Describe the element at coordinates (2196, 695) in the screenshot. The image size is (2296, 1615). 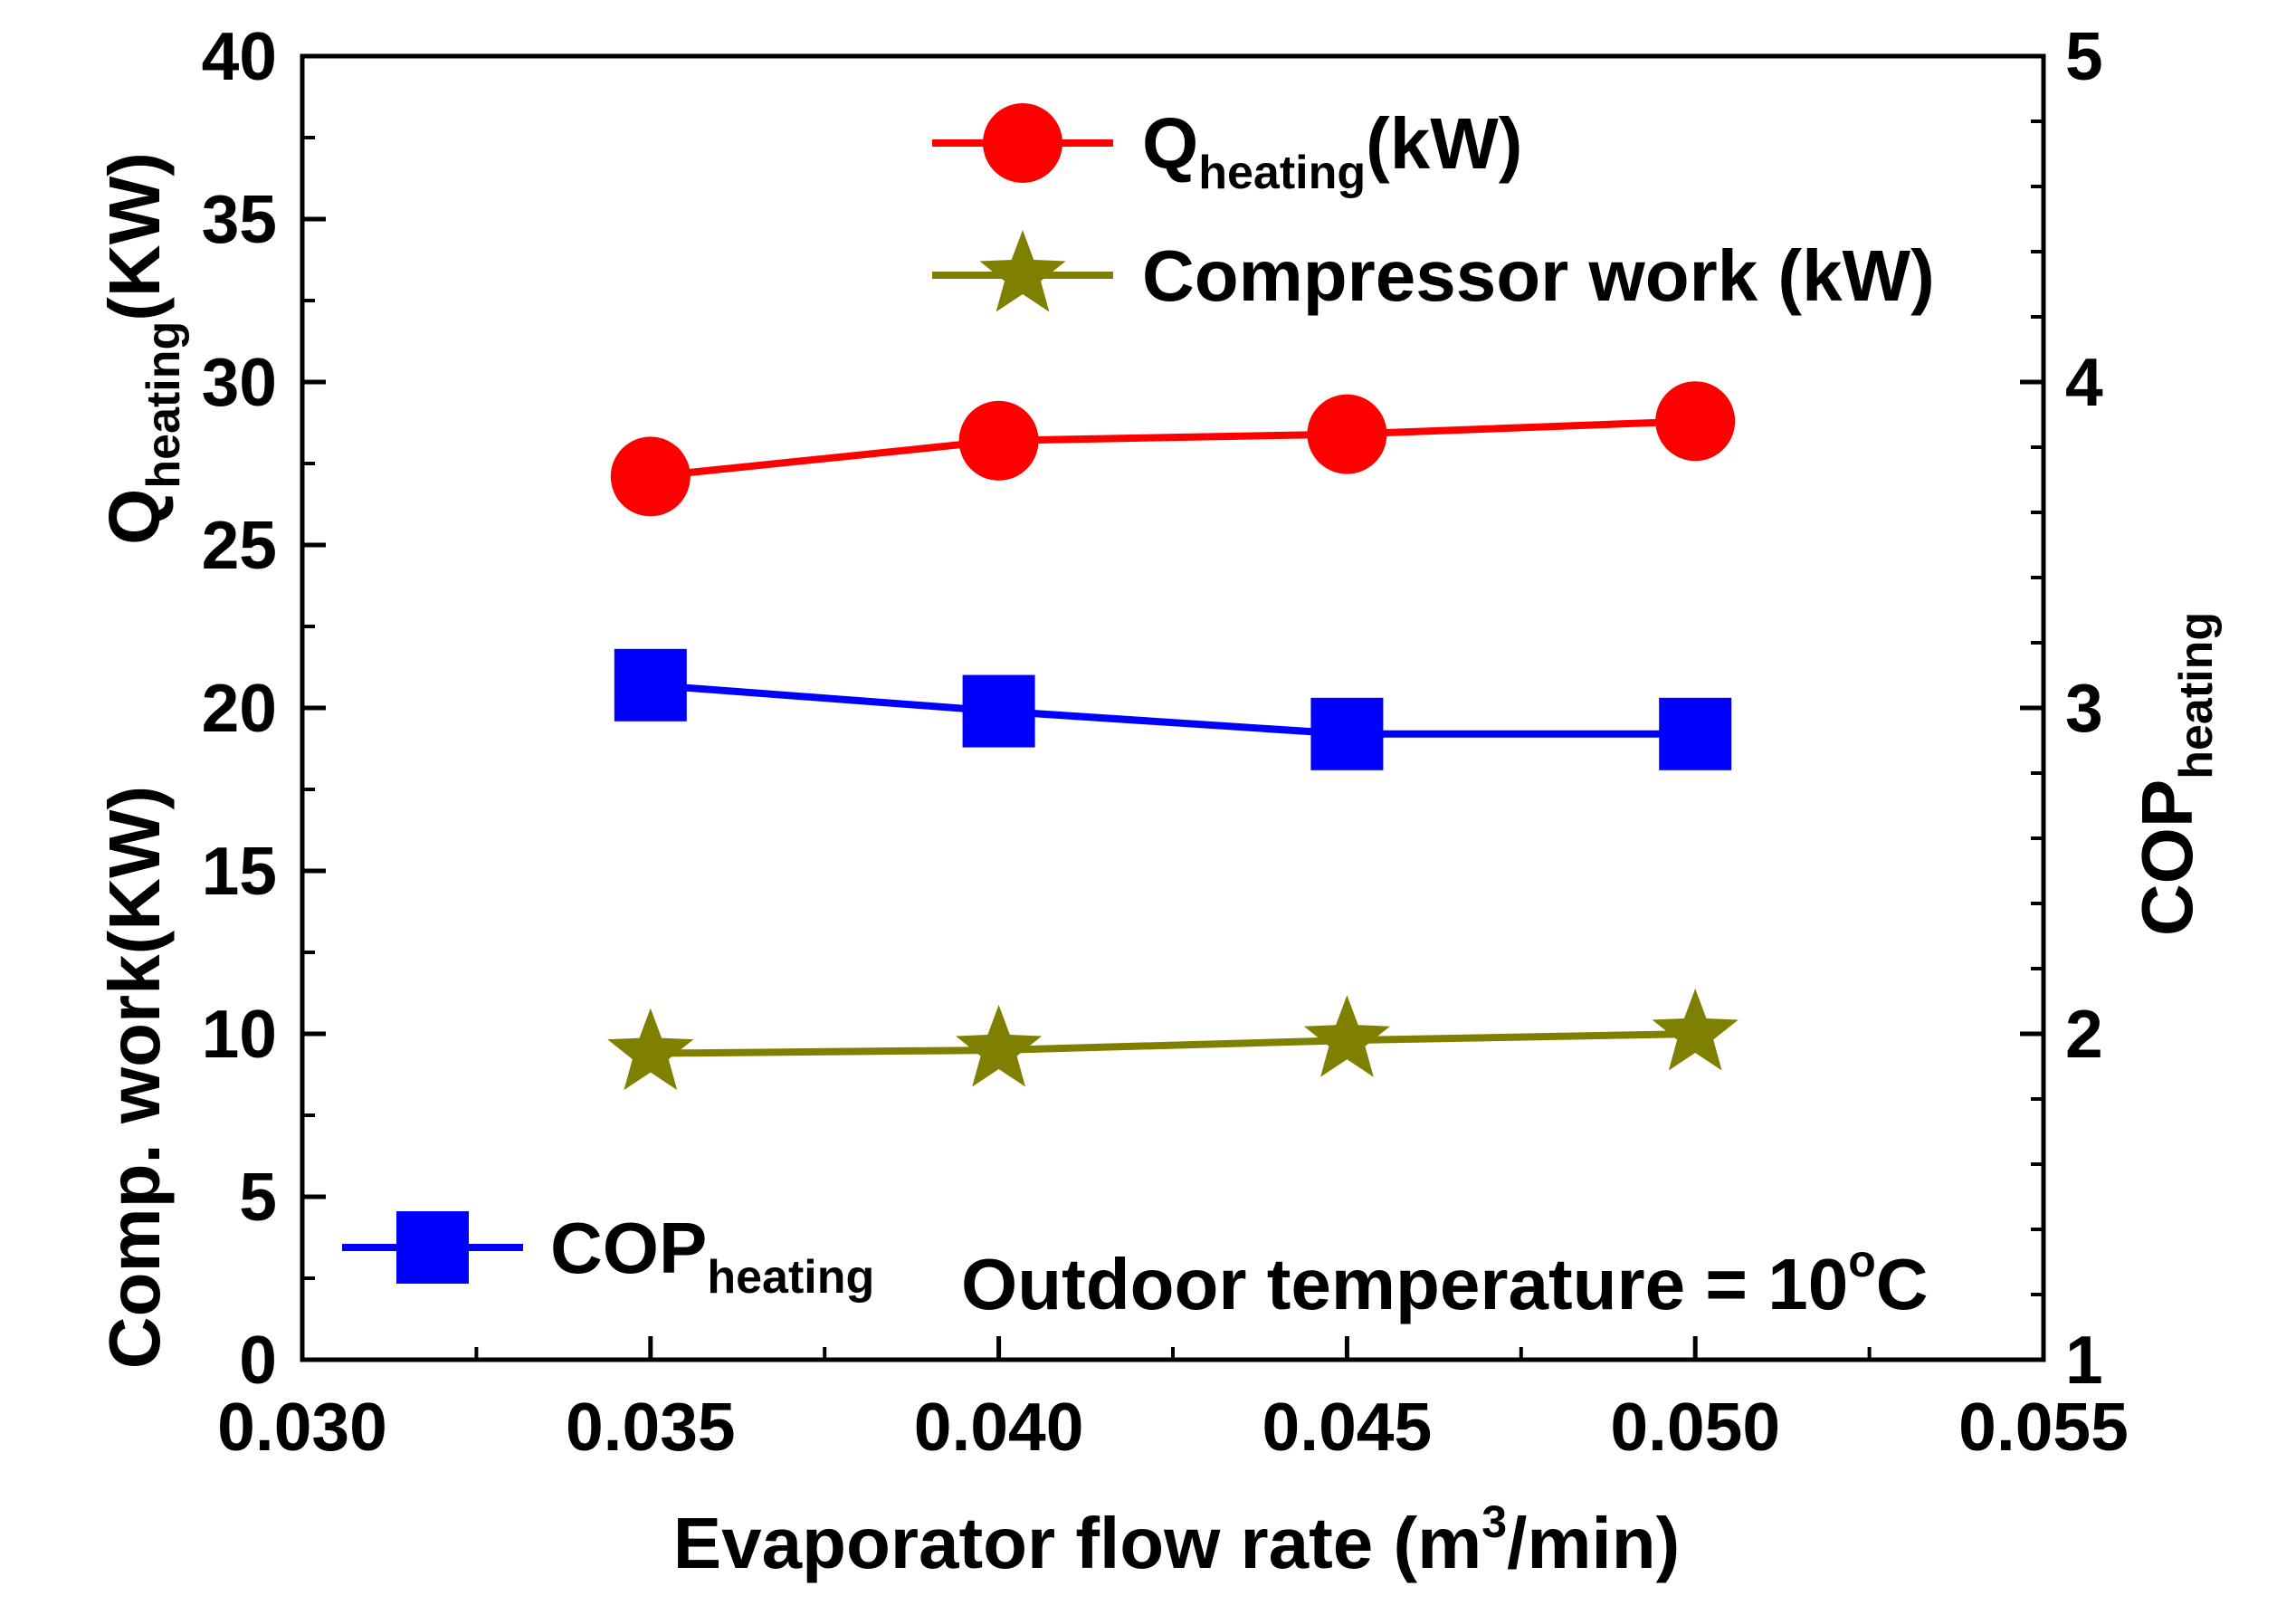
I see `y-right-sub: heating` at that location.